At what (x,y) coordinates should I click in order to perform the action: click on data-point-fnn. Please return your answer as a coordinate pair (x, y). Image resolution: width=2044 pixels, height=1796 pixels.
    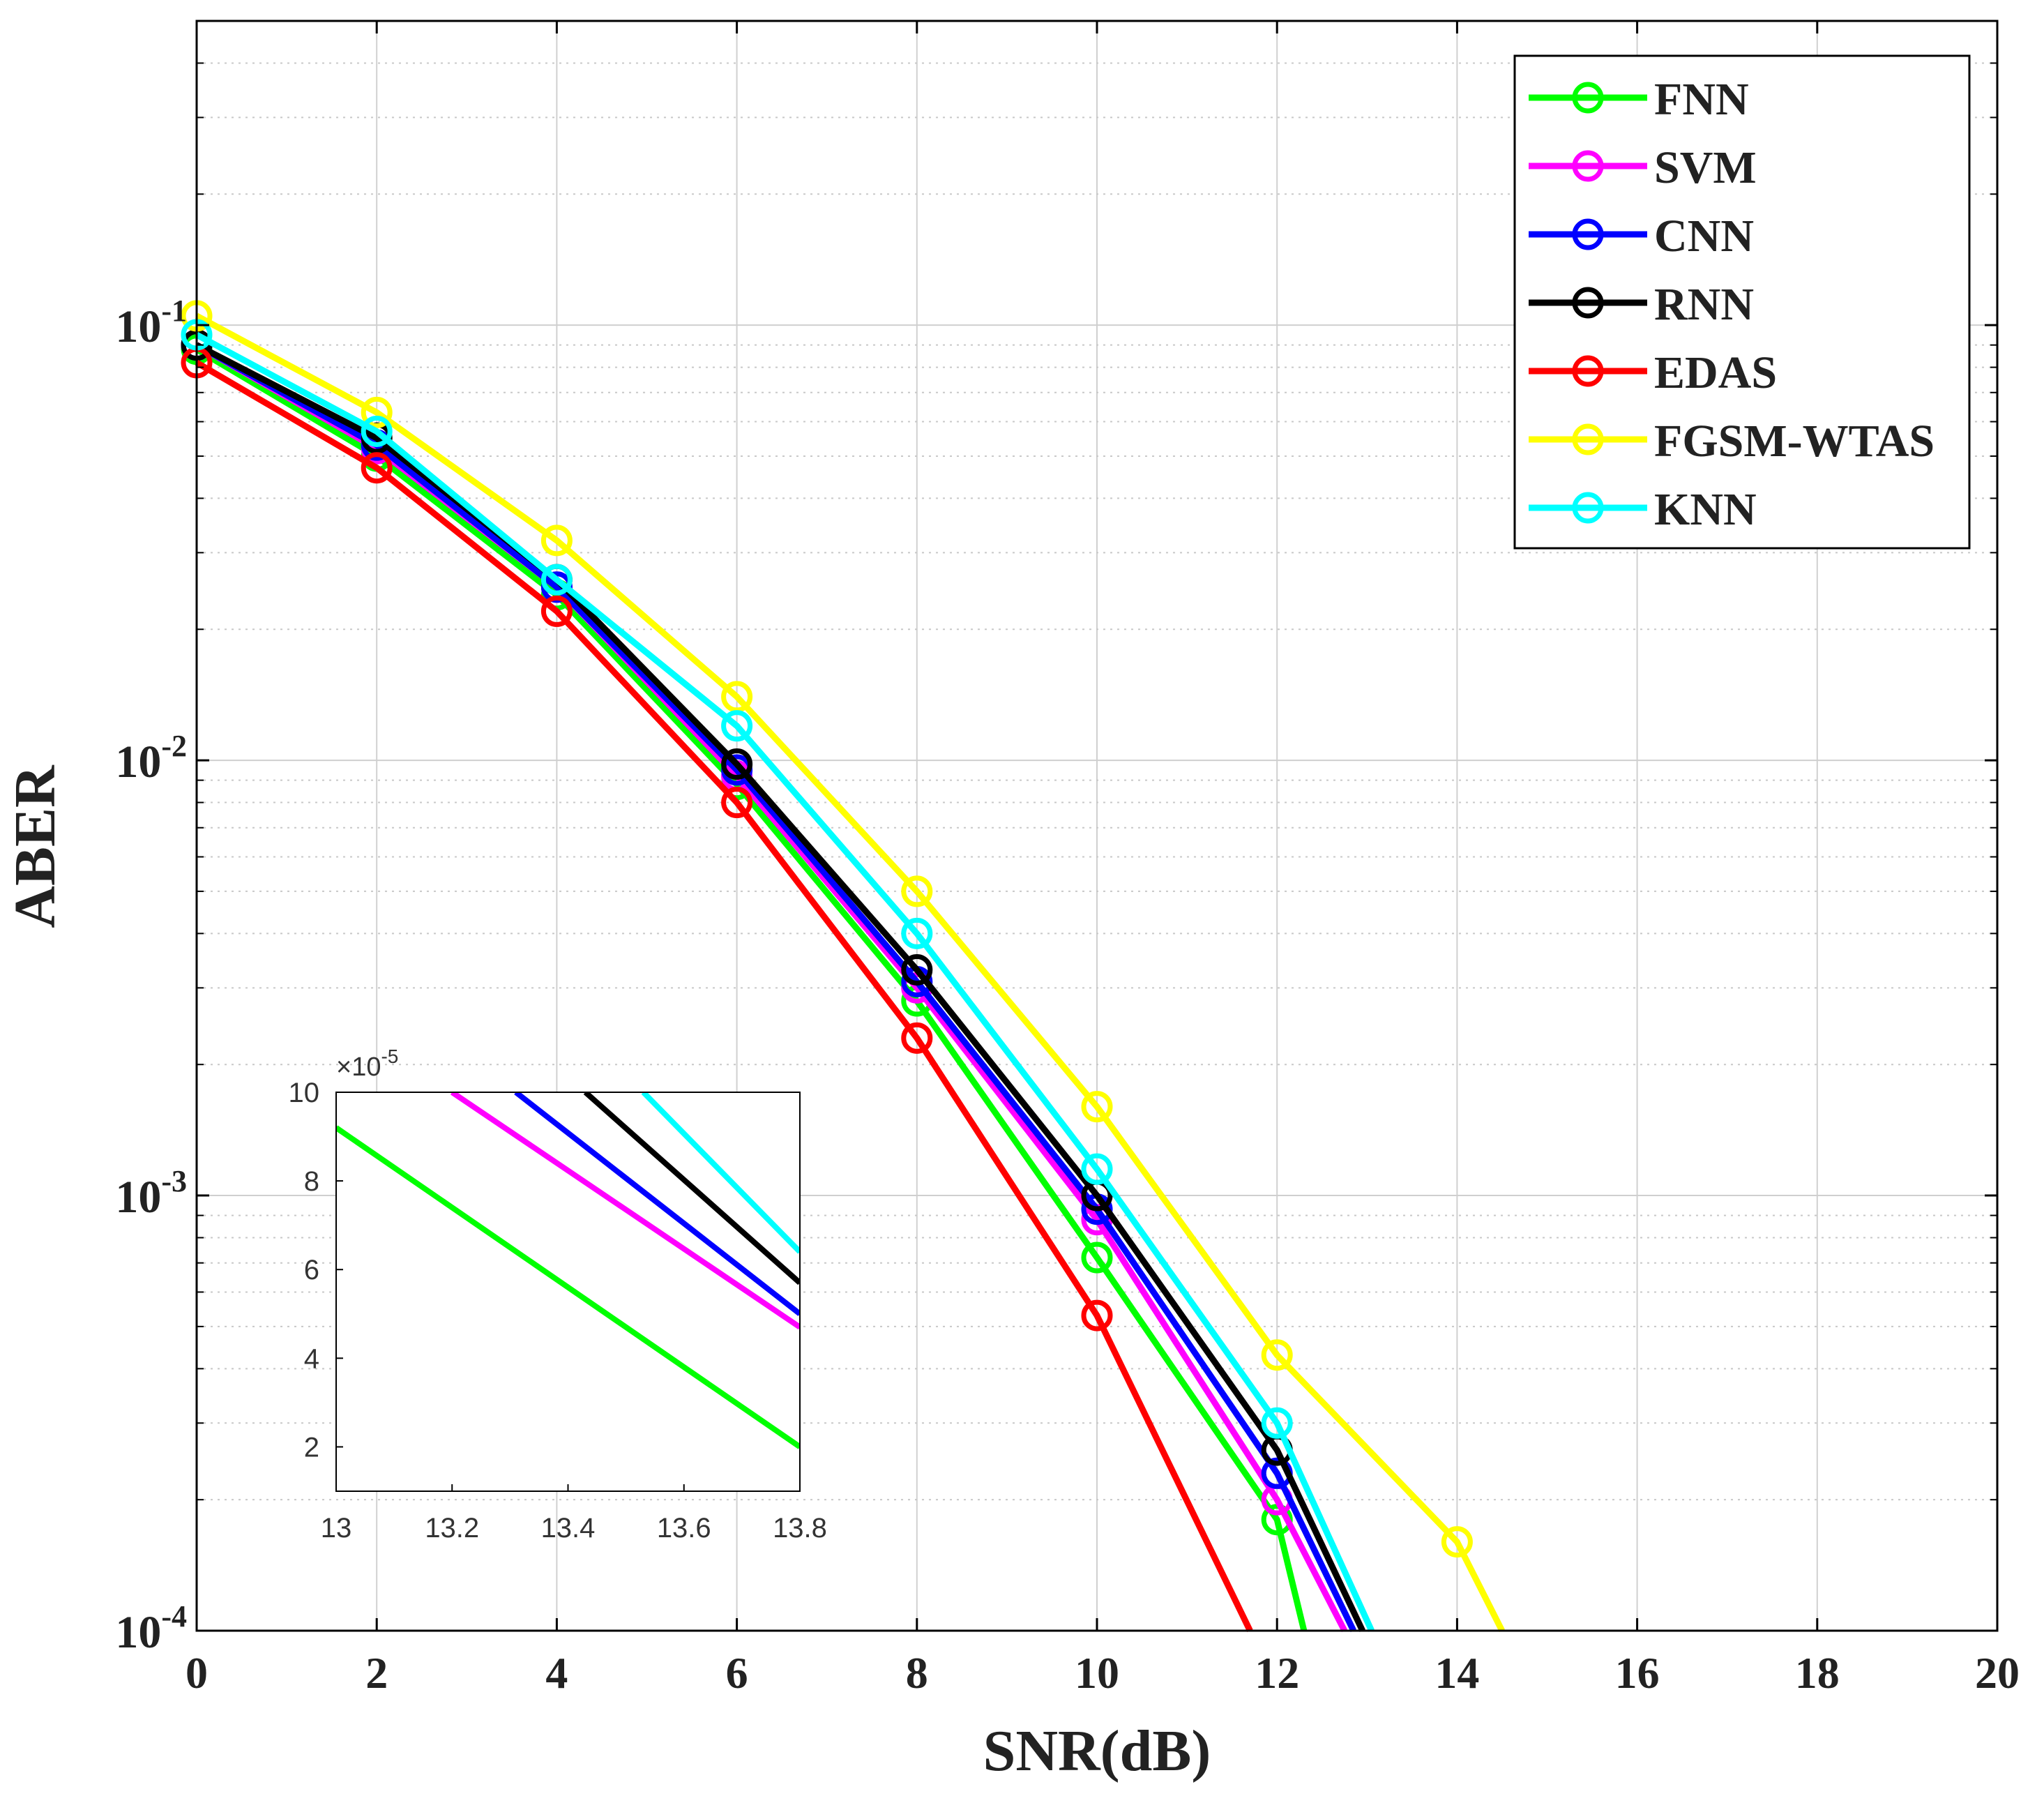
    Looking at the image, I should click on (1097, 1258).